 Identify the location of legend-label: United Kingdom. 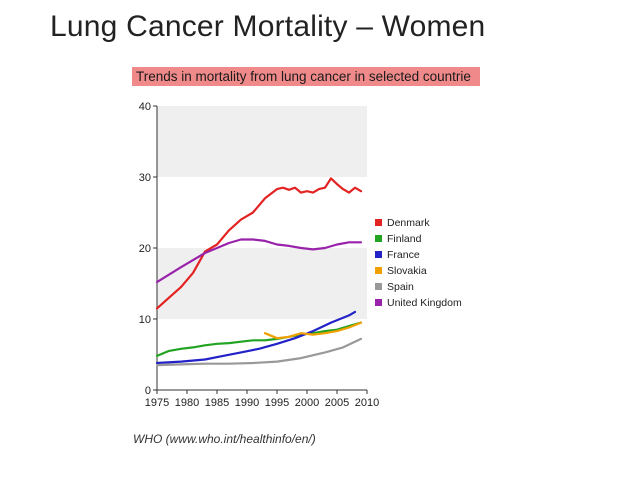
(424, 303).